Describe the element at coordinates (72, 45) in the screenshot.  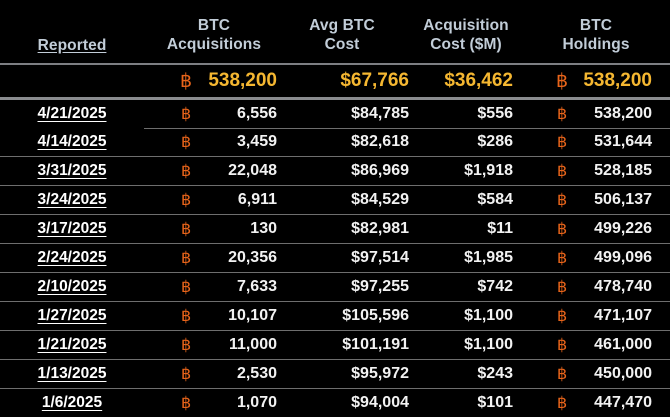
I see `column-header-reported: Reported` at that location.